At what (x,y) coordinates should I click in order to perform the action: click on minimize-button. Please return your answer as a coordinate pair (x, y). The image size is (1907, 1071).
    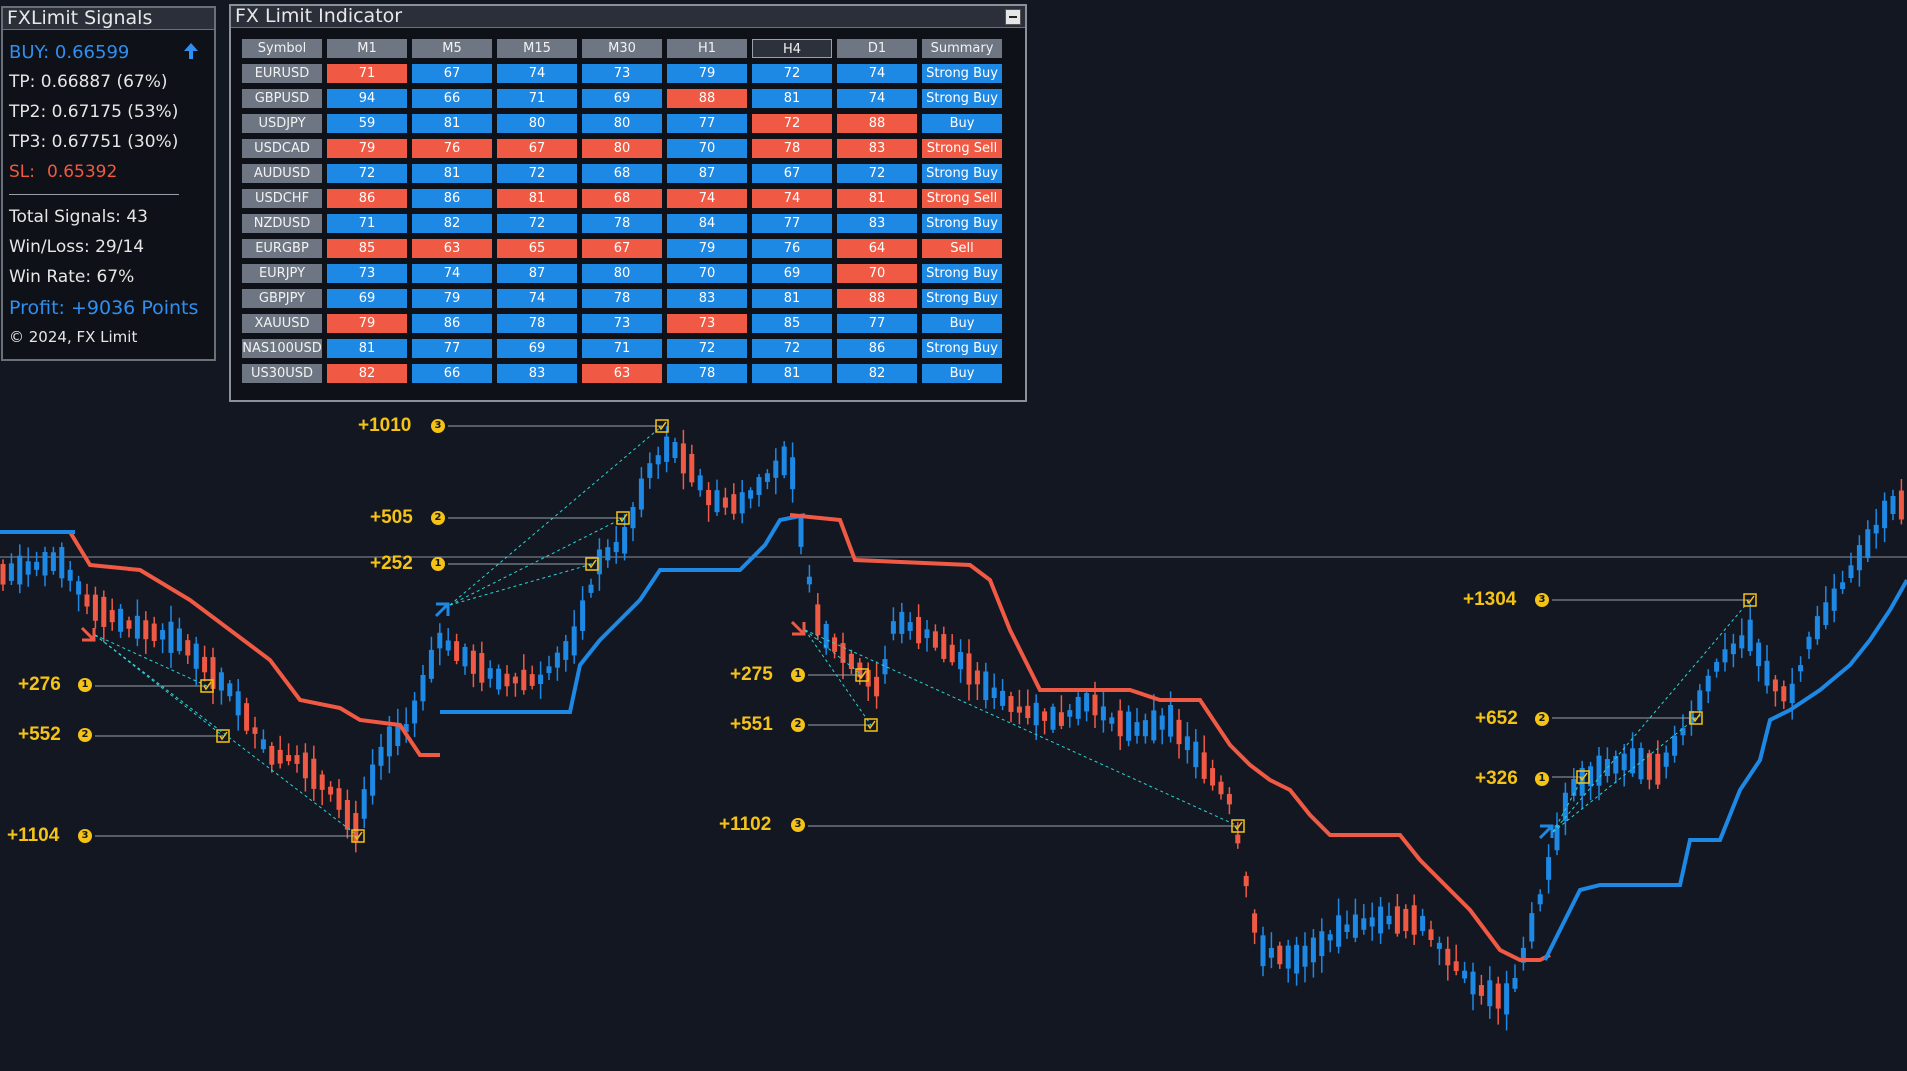
    Looking at the image, I should click on (1013, 17).